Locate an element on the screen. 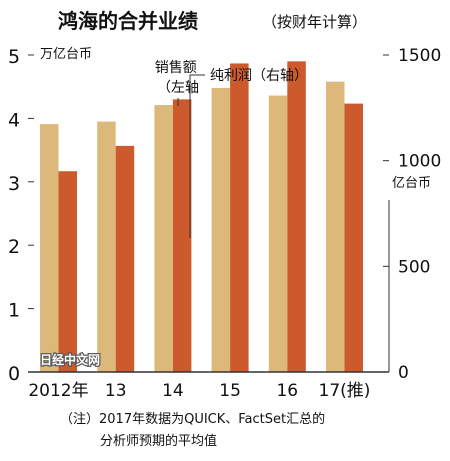  left-tick-label: 1 is located at coordinates (14, 311).